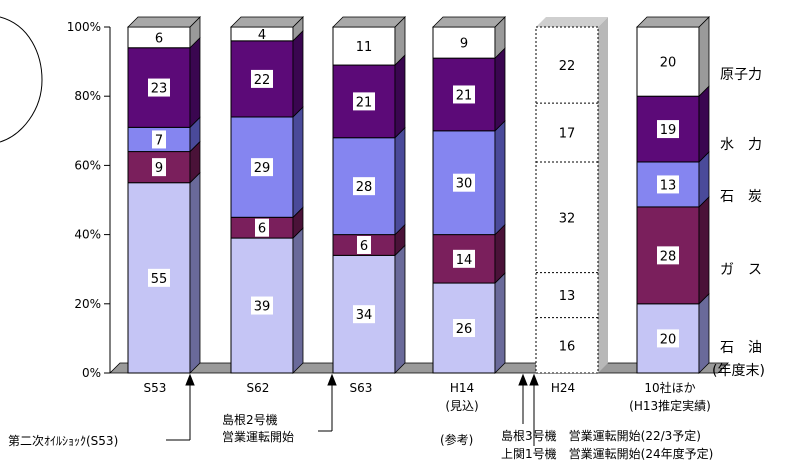 The height and width of the screenshot is (465, 809). I want to click on value-label-coal: 30, so click(464, 184).